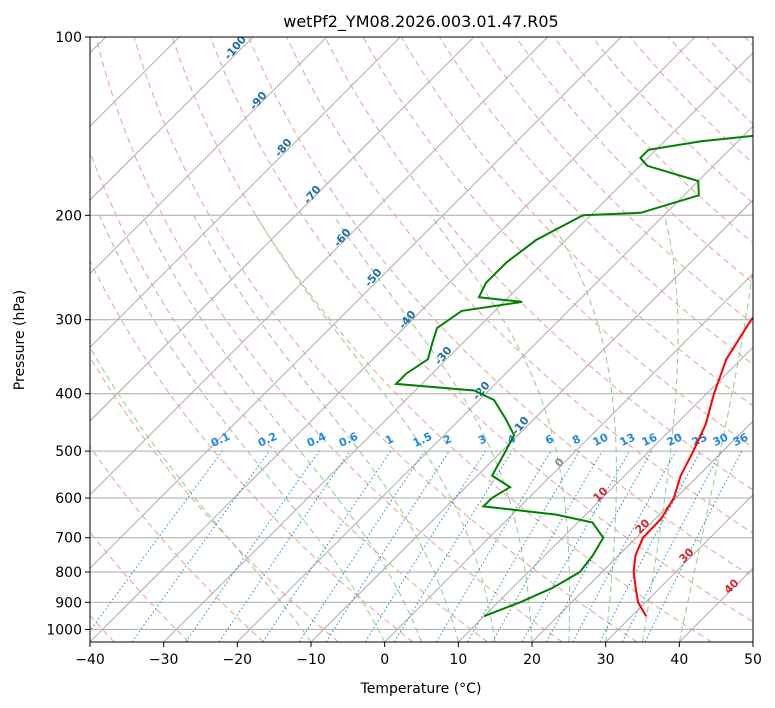  Describe the element at coordinates (342, 238) in the screenshot. I see `dry-adiabat-label: -60` at that location.